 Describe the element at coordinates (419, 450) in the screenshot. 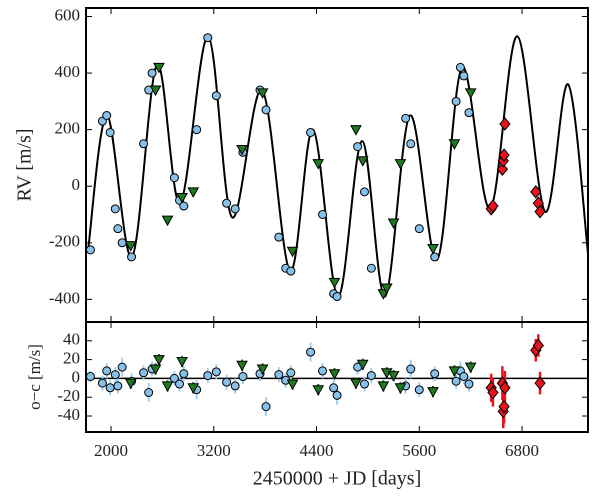

I see `x-tick-label: 5600` at that location.